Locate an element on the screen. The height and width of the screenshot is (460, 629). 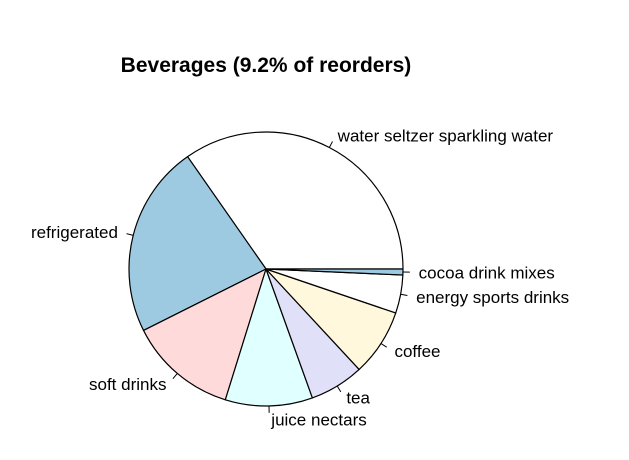
leader-refrigerated is located at coordinates (130, 234).